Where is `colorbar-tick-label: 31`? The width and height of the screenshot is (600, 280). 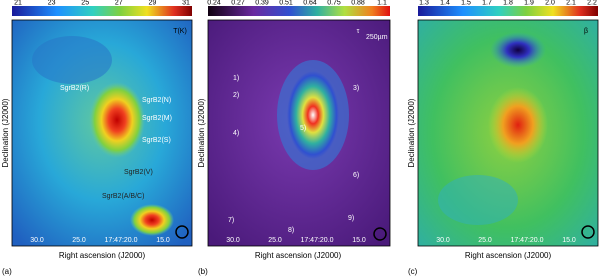
colorbar-tick-label: 31 is located at coordinates (186, 3).